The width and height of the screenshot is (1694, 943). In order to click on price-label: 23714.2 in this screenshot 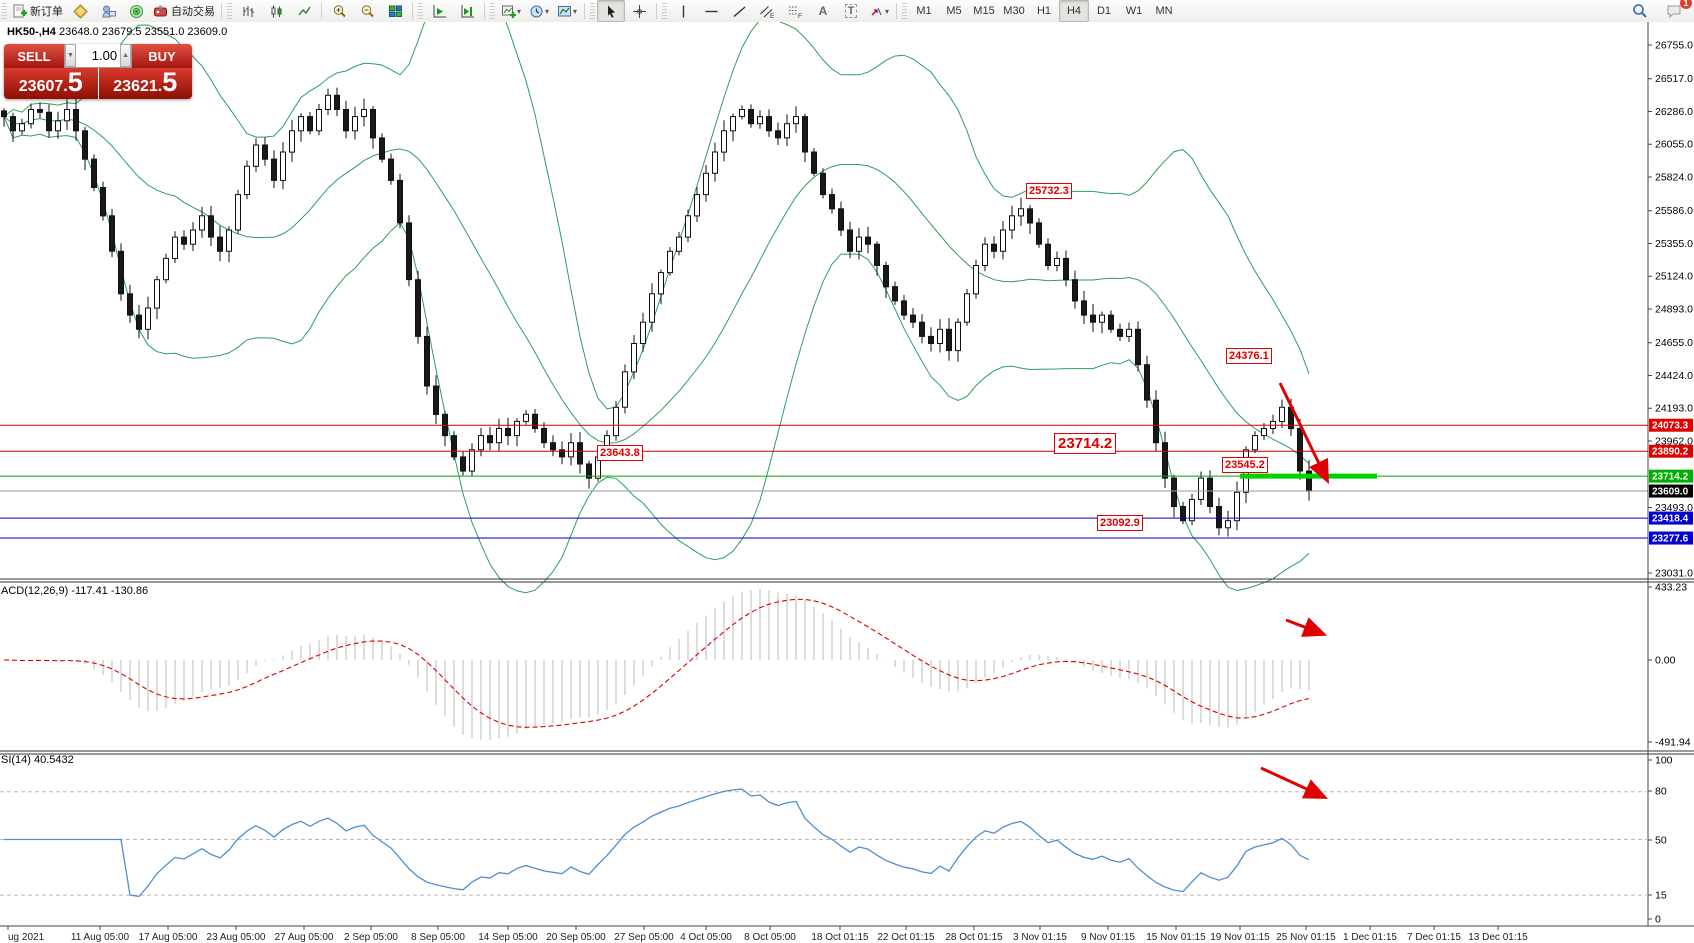, I will do `click(1085, 443)`.